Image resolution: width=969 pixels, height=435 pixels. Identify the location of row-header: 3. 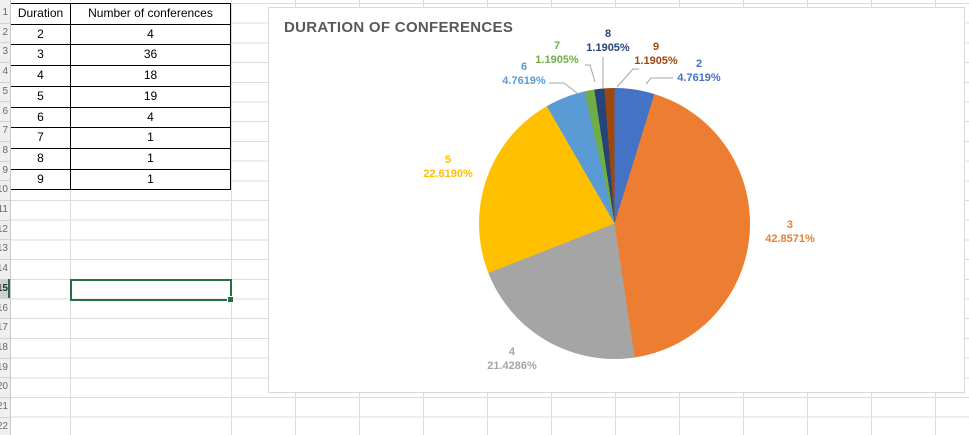
(5, 53).